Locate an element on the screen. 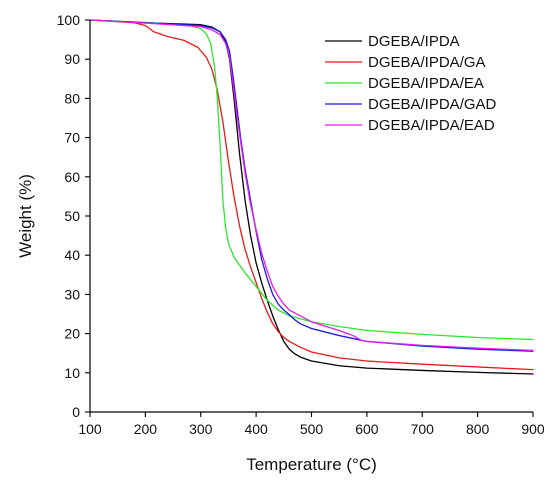 This screenshot has height=487, width=550. x-tick-label: 900 is located at coordinates (533, 429).